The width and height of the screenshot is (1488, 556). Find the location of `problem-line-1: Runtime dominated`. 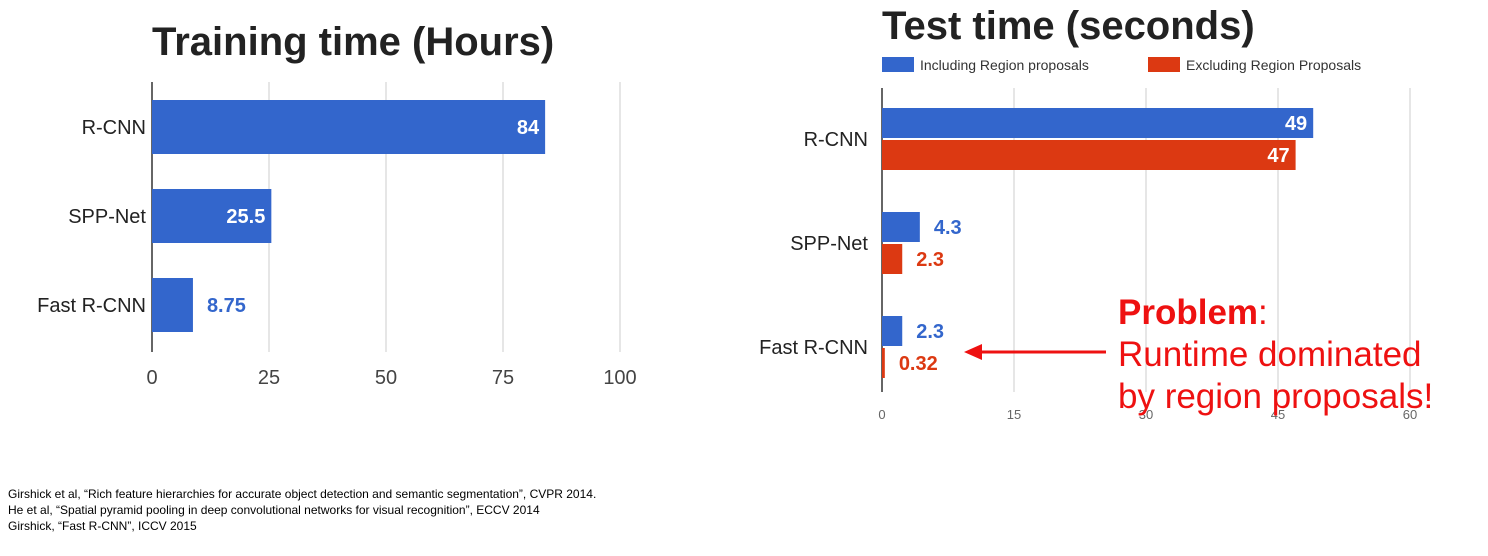

problem-line-1: Runtime dominated is located at coordinates (1270, 354).